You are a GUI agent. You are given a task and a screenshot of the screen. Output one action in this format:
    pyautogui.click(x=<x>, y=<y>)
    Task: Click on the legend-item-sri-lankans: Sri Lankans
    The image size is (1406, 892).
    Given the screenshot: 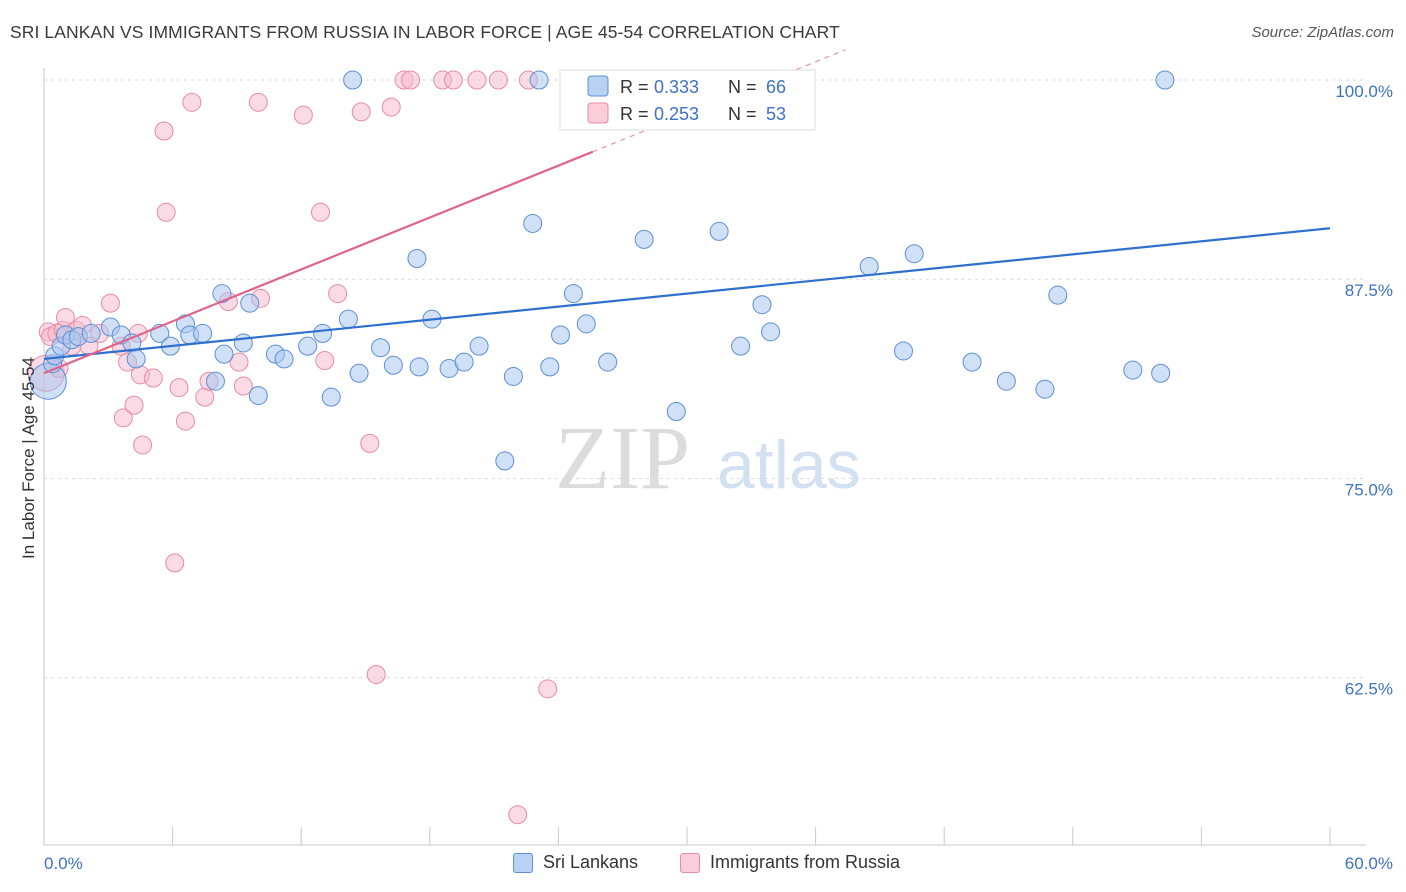 What is the action you would take?
    pyautogui.click(x=575, y=862)
    